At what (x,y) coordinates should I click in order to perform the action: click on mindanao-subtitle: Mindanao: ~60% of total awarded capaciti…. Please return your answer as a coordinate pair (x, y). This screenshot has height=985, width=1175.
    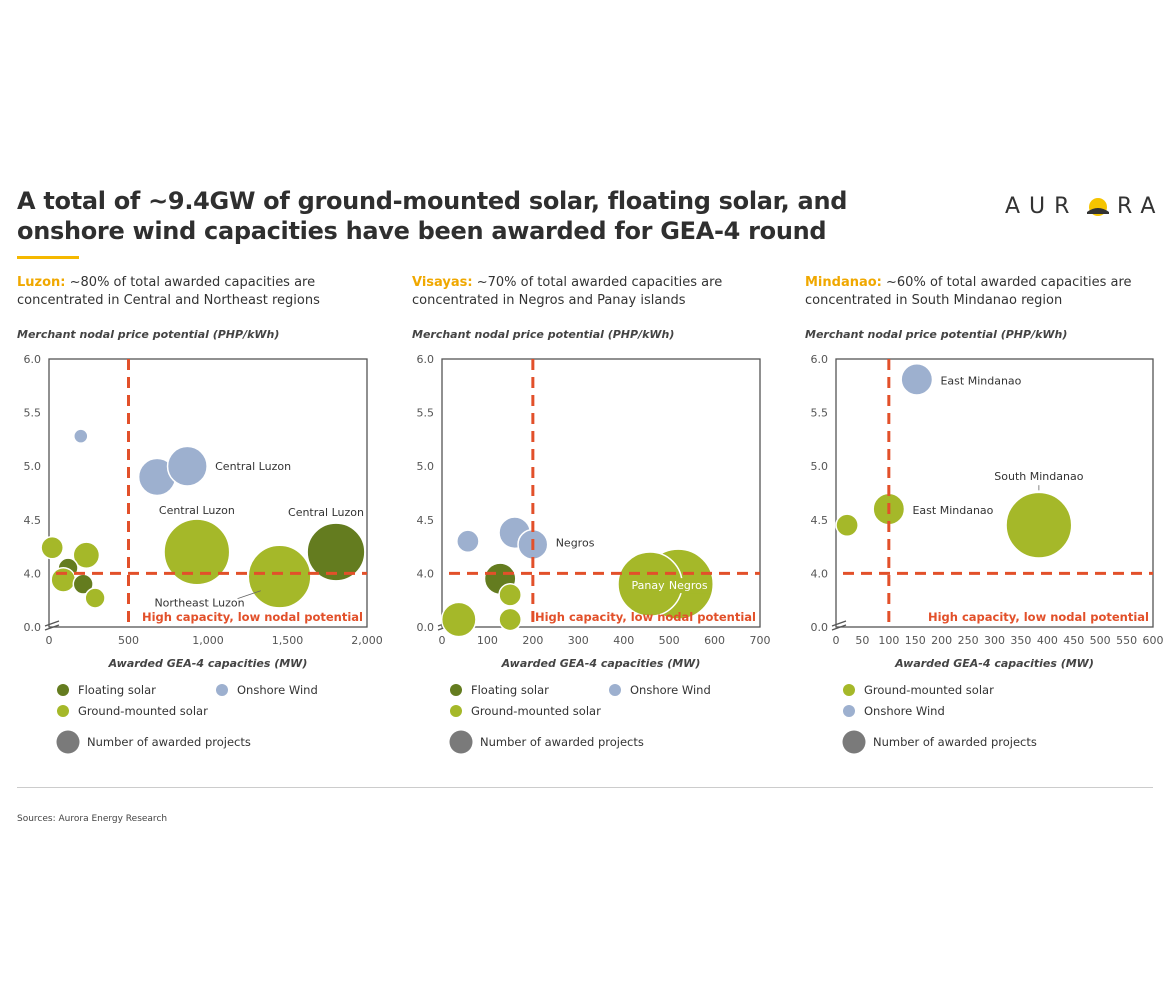
    Looking at the image, I should click on (968, 292).